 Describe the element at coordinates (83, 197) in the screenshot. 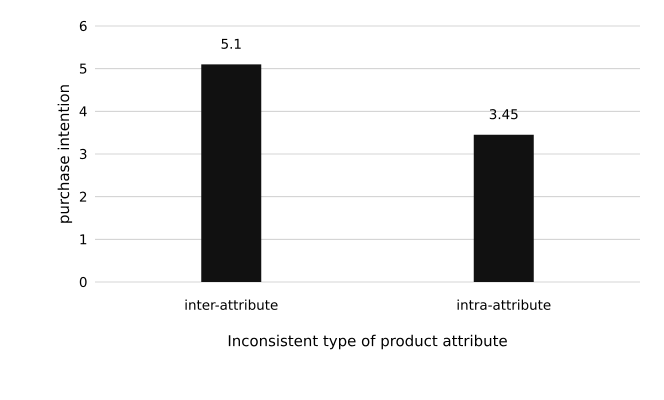

I see `y-tick-label: 2` at that location.